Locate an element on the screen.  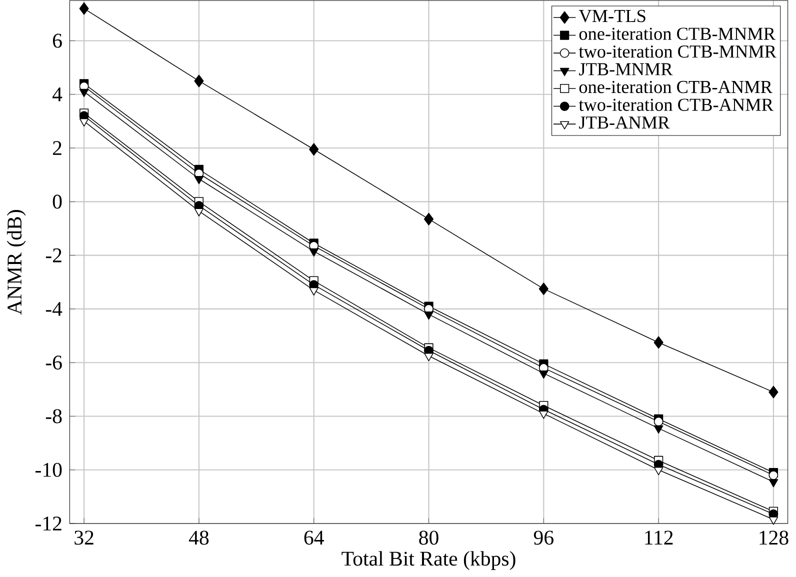
y-tick-label: 2 is located at coordinates (57, 148).